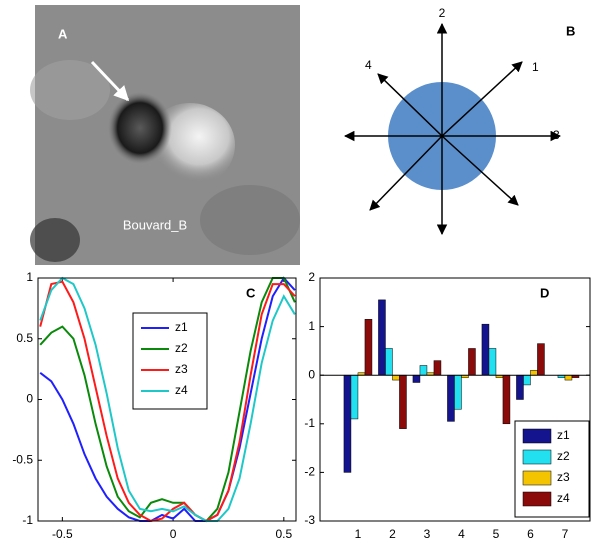 The width and height of the screenshot is (595, 543). I want to click on x-tick-label: 0.5, so click(283, 534).